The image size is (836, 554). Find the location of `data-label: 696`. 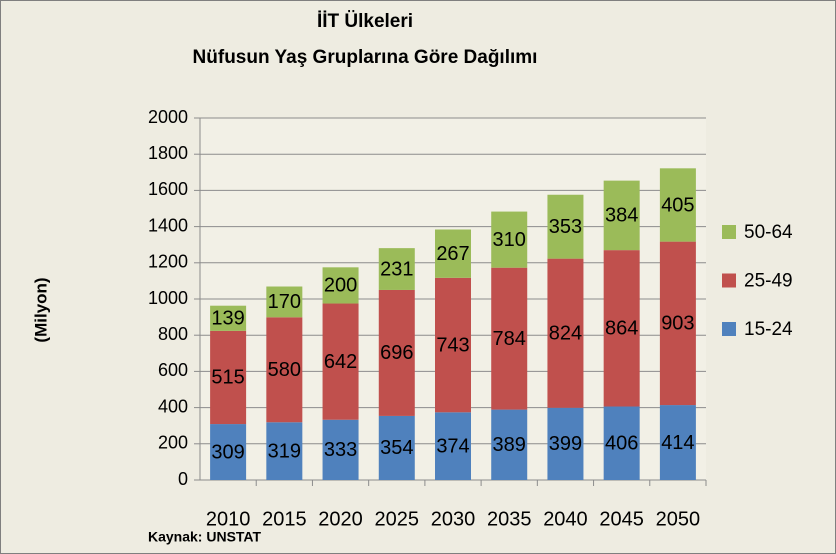

data-label: 696 is located at coordinates (396, 353).